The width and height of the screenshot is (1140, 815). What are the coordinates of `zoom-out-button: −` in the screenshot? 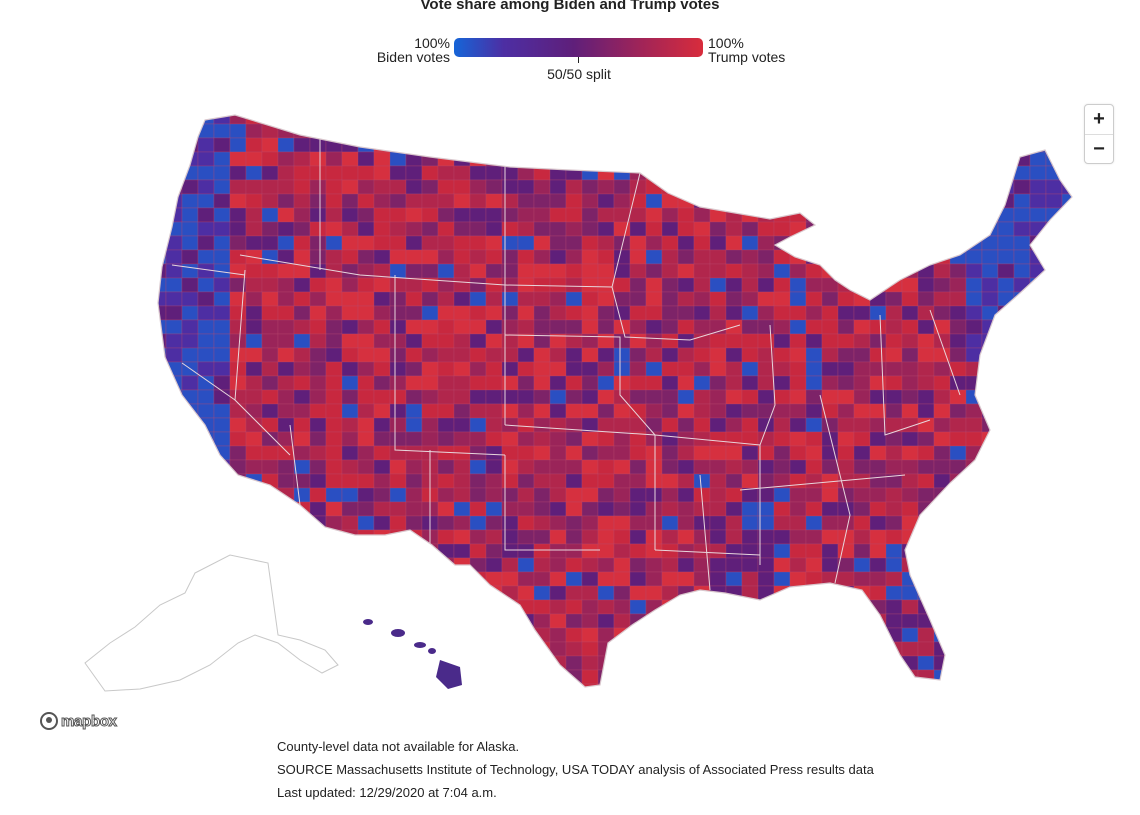 It's located at (1099, 149).